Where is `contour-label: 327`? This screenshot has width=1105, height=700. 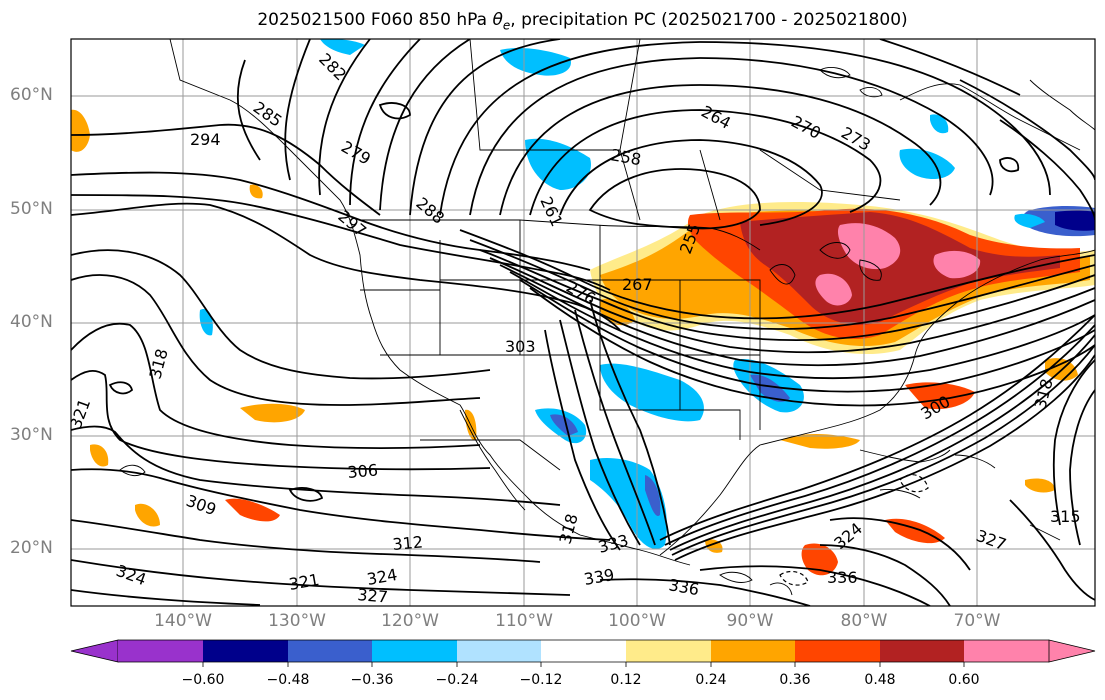
contour-label: 327 is located at coordinates (373, 596).